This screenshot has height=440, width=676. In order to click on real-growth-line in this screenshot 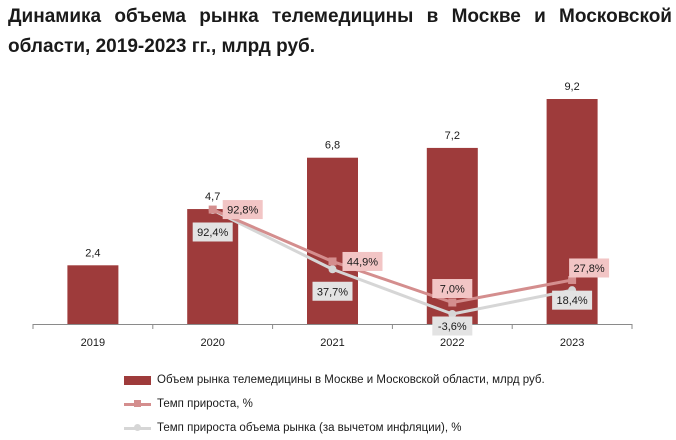, I will do `click(392, 262)`.